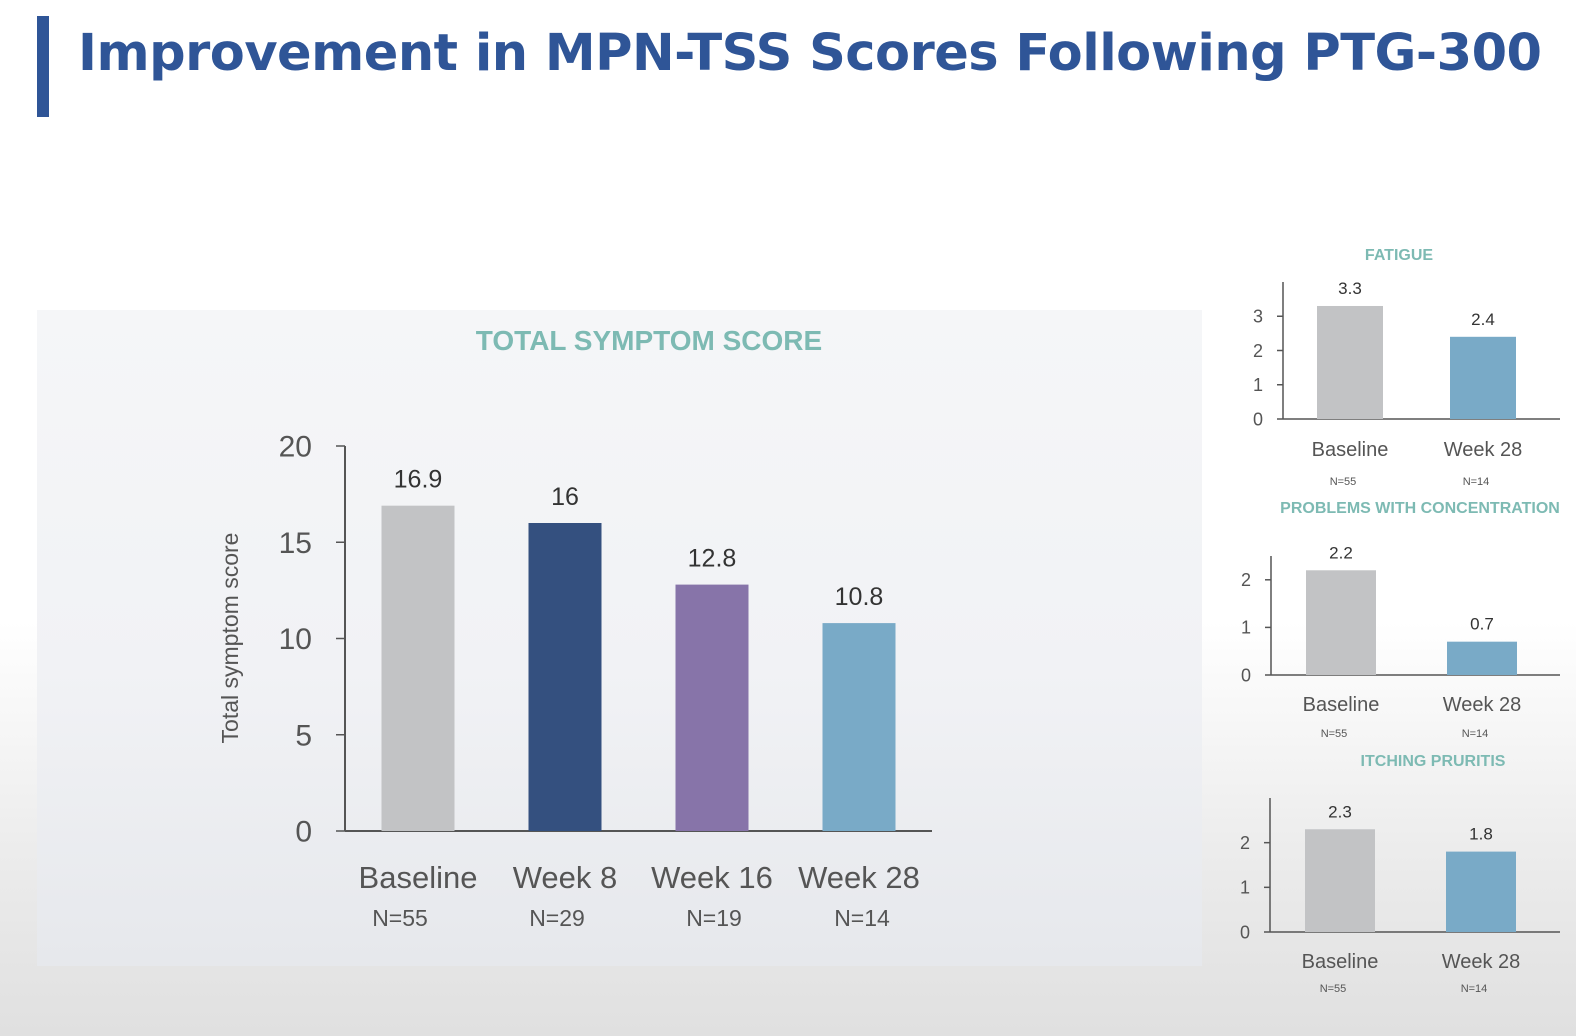 This screenshot has height=1036, width=1576. Describe the element at coordinates (295, 639) in the screenshot. I see `y-tick-label: 10` at that location.